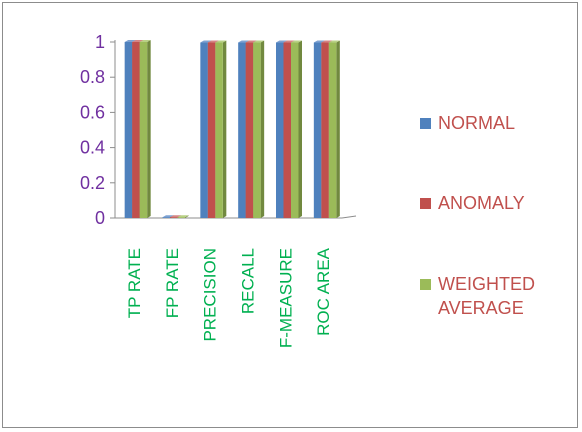 The width and height of the screenshot is (582, 432). What do you see at coordinates (481, 308) in the screenshot?
I see `legend-label: AVERAGE` at bounding box center [481, 308].